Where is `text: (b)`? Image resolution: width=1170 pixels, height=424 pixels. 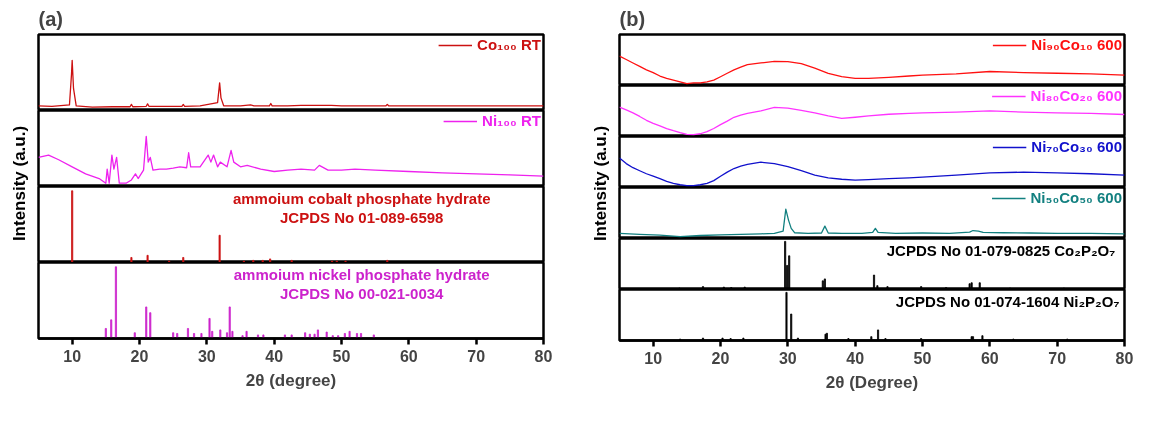 text: (b) is located at coordinates (632, 18).